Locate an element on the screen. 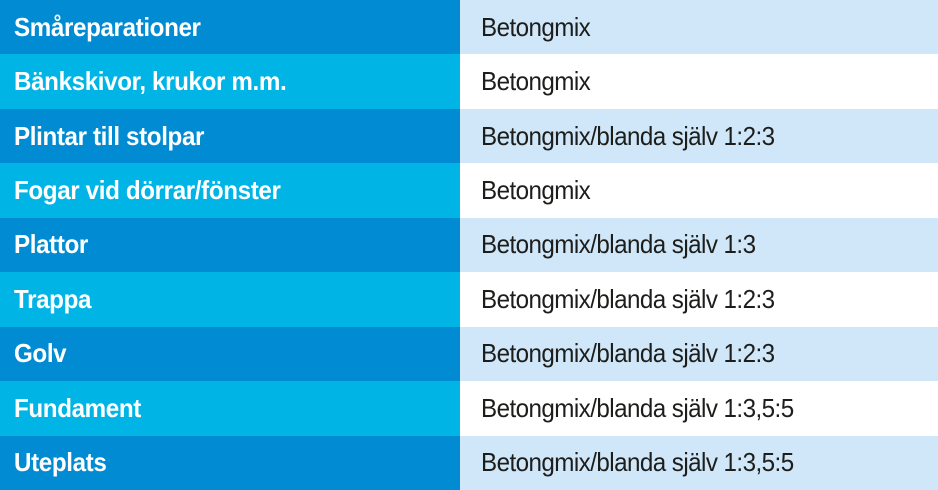 The image size is (938, 490). recommendation-cell: Betongmix/blanda själv 1:3 is located at coordinates (699, 245).